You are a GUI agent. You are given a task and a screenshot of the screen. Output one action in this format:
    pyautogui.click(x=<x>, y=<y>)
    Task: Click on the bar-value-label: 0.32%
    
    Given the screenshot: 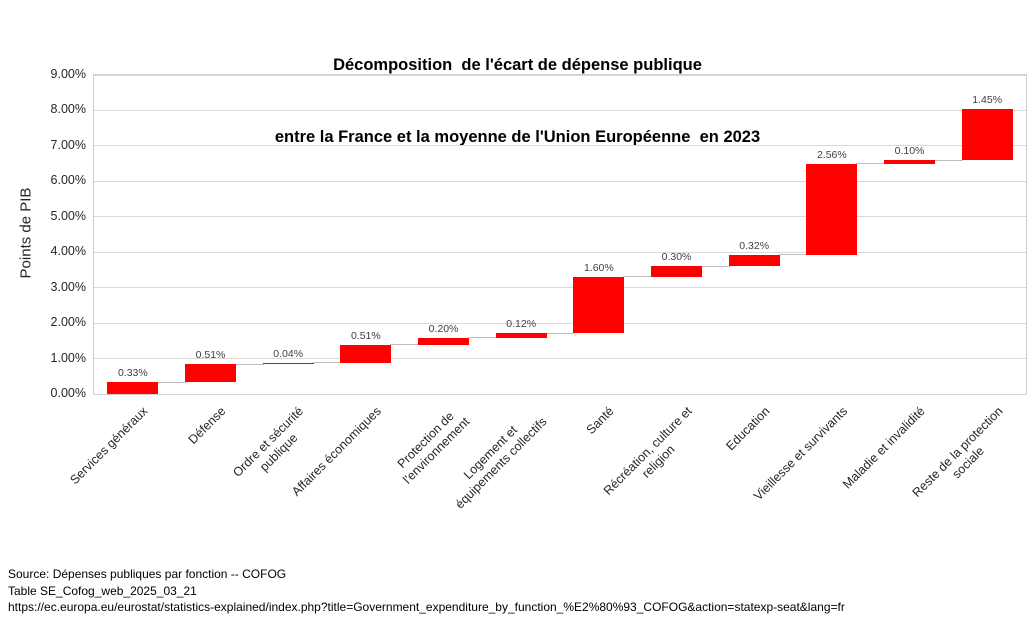 What is the action you would take?
    pyautogui.click(x=754, y=245)
    